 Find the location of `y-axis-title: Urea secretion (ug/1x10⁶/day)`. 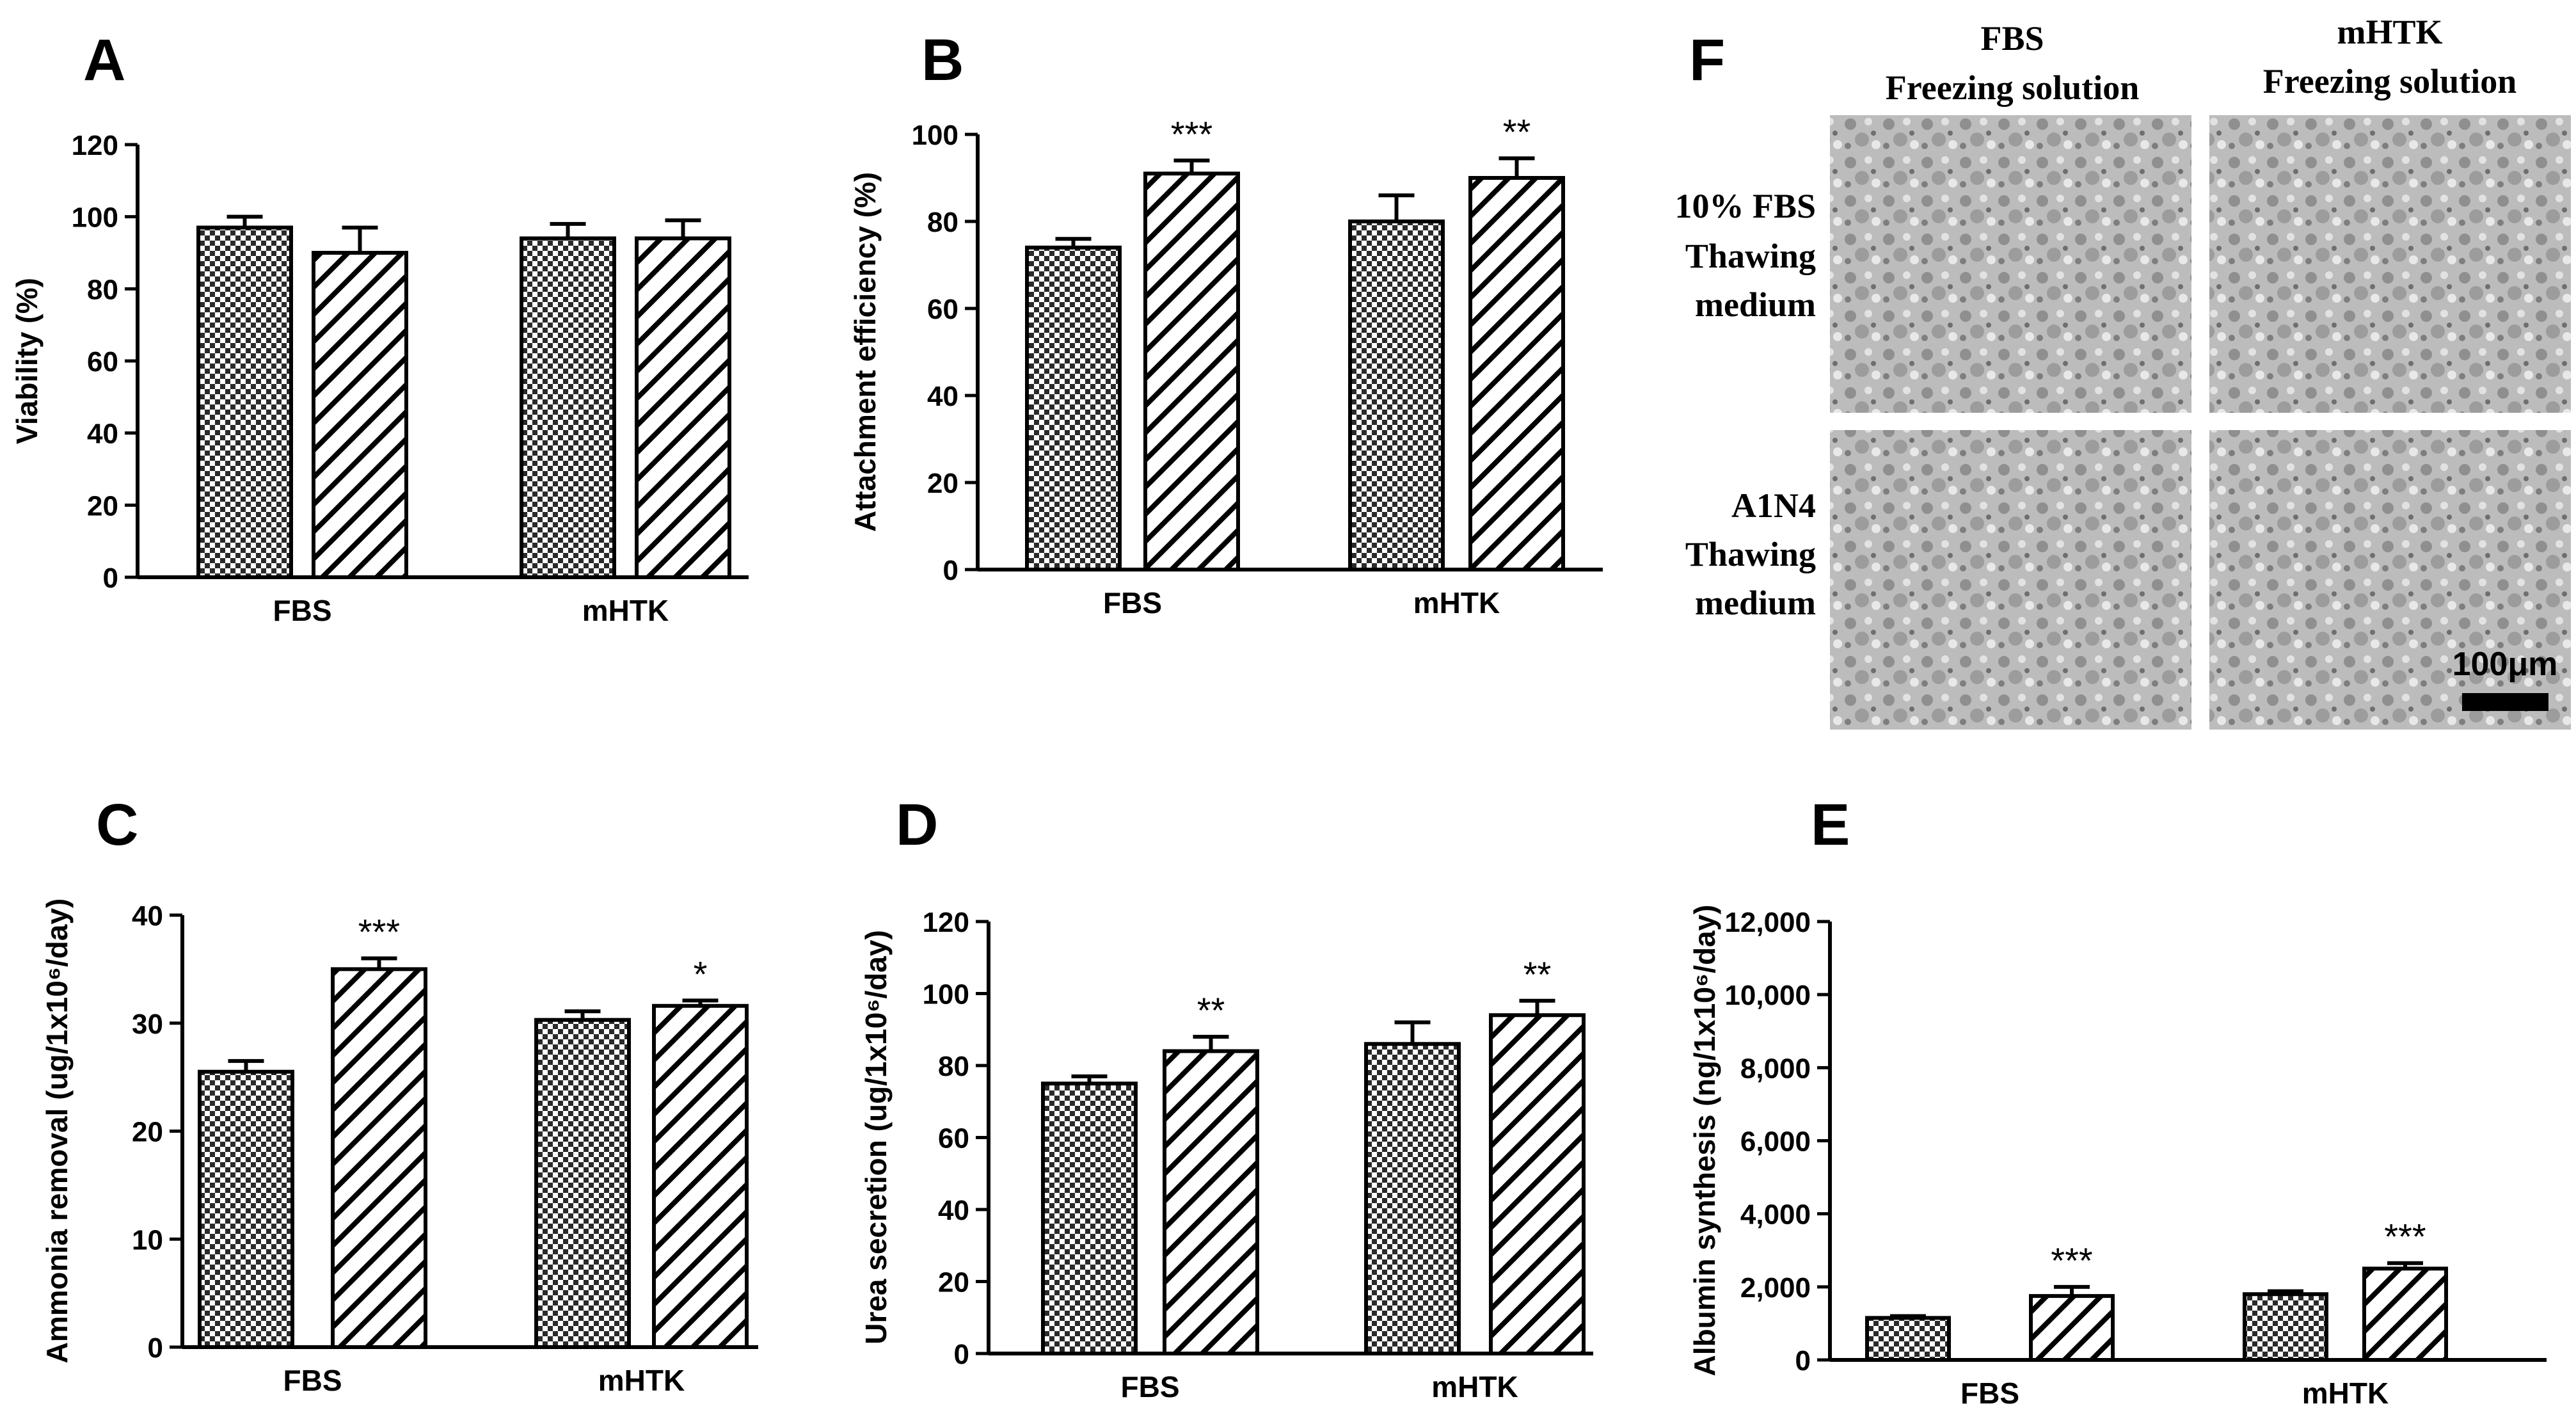

y-axis-title: Urea secretion (ug/1x10⁶/day) is located at coordinates (876, 1137).